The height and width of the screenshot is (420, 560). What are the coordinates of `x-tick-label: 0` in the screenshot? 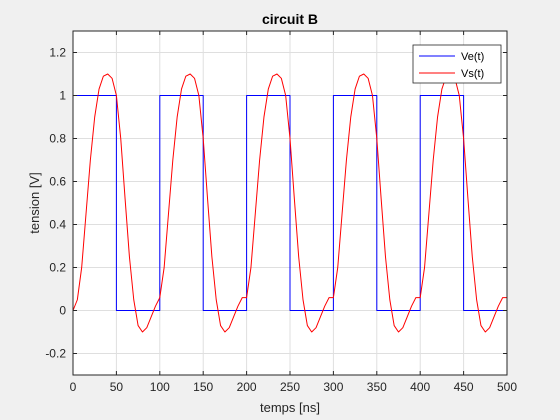 It's located at (73, 387).